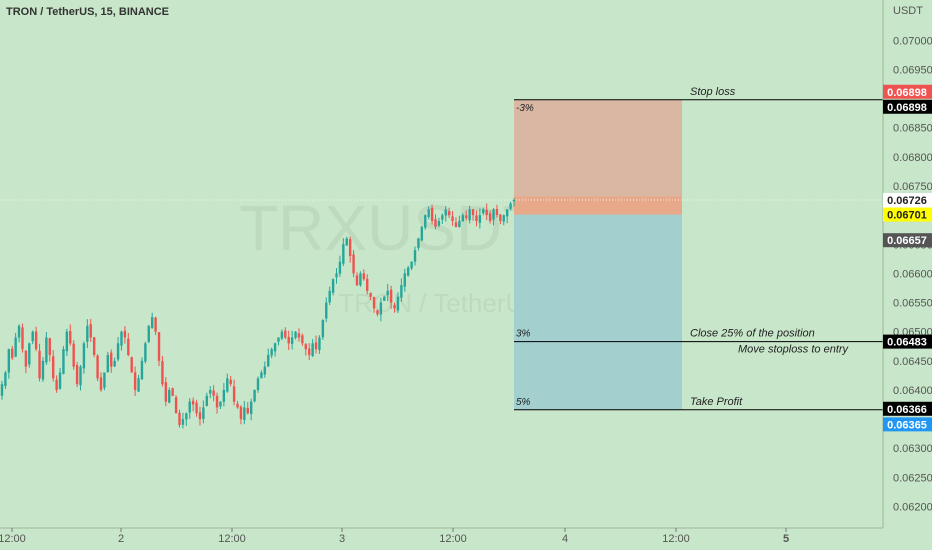 The width and height of the screenshot is (932, 550). Describe the element at coordinates (87, 12) in the screenshot. I see `chart-title: TRON / TetherUS, 15, BINANCE` at that location.